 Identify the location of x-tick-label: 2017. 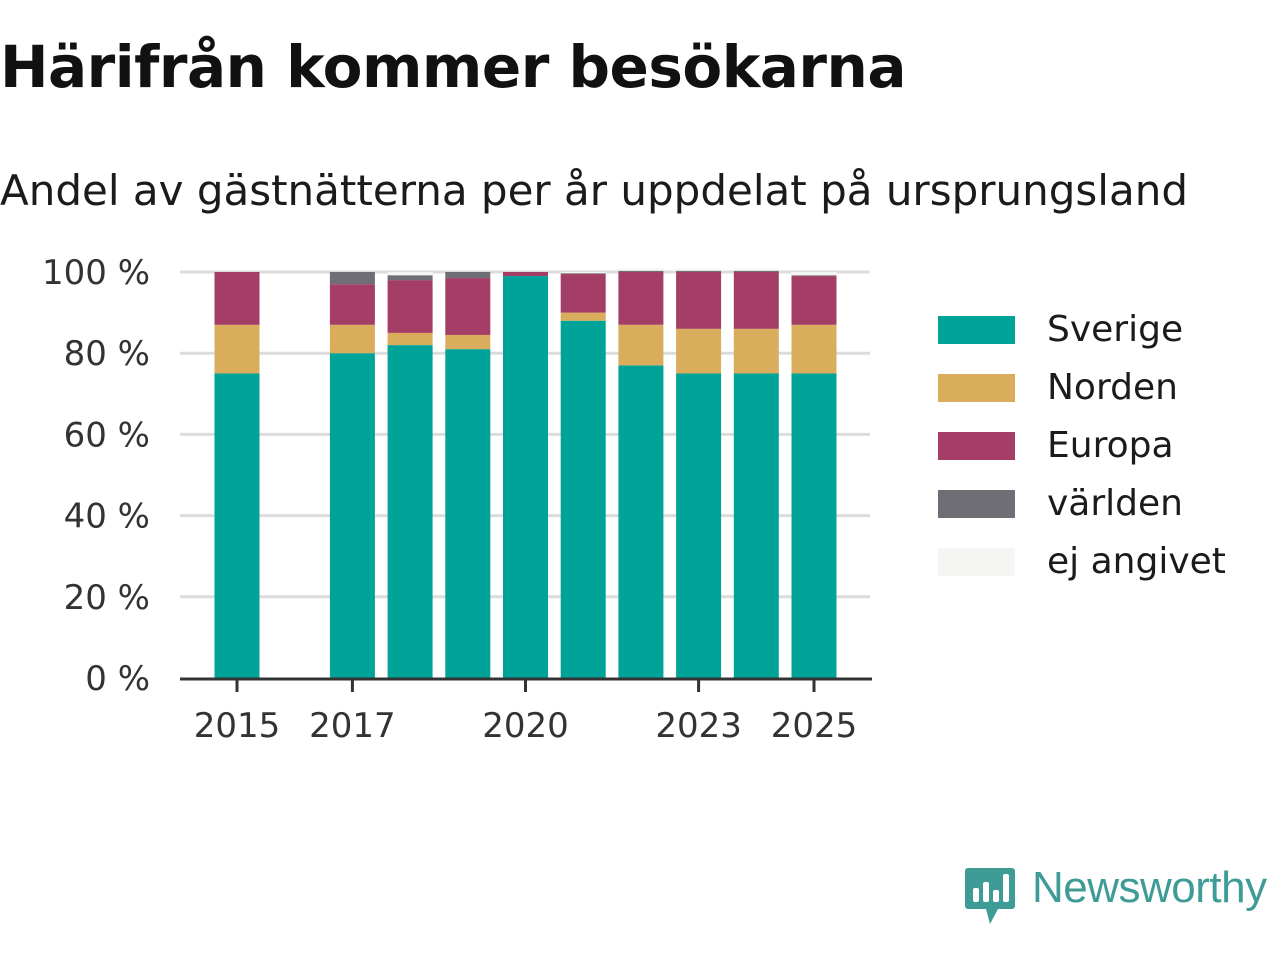
(352, 726).